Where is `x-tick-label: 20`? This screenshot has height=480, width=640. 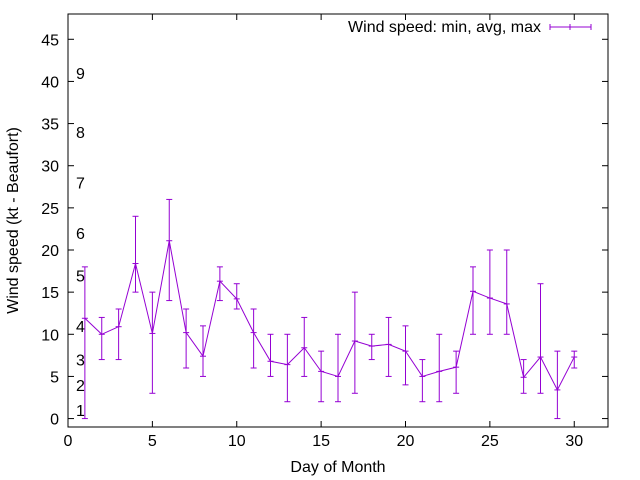 x-tick-label: 20 is located at coordinates (406, 441).